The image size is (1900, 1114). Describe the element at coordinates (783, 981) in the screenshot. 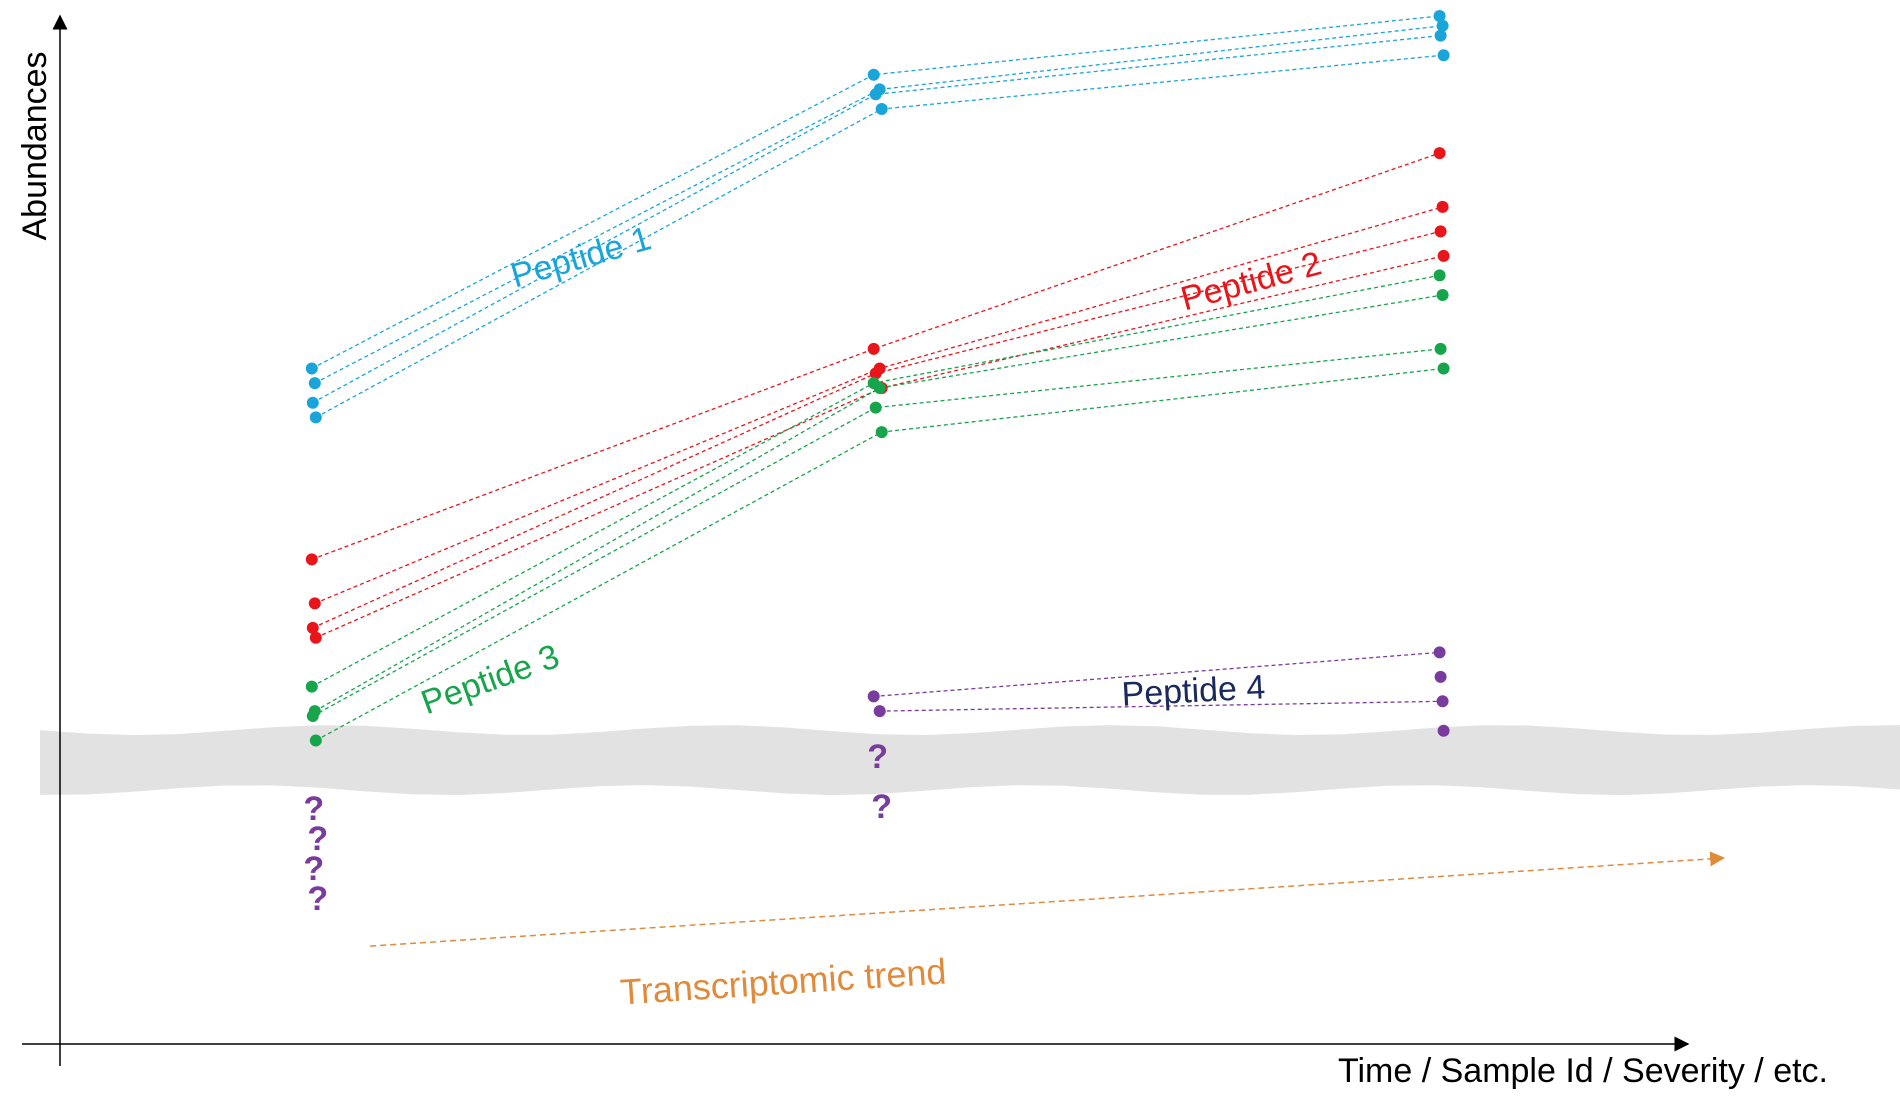

I see `transcriptomic-trend-label: Transcriptomic trend` at that location.